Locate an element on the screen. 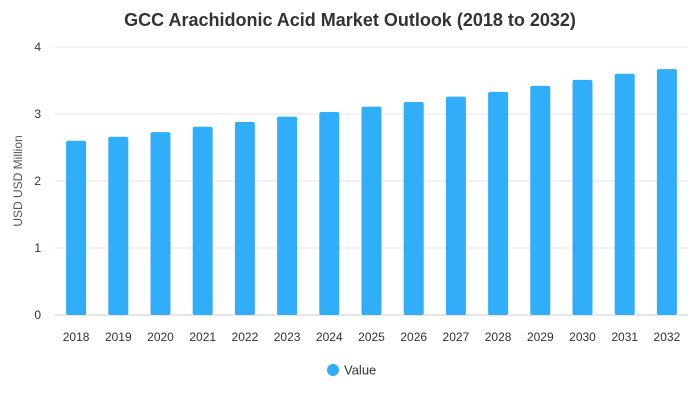 The image size is (700, 405). bar-2020 is located at coordinates (160, 223).